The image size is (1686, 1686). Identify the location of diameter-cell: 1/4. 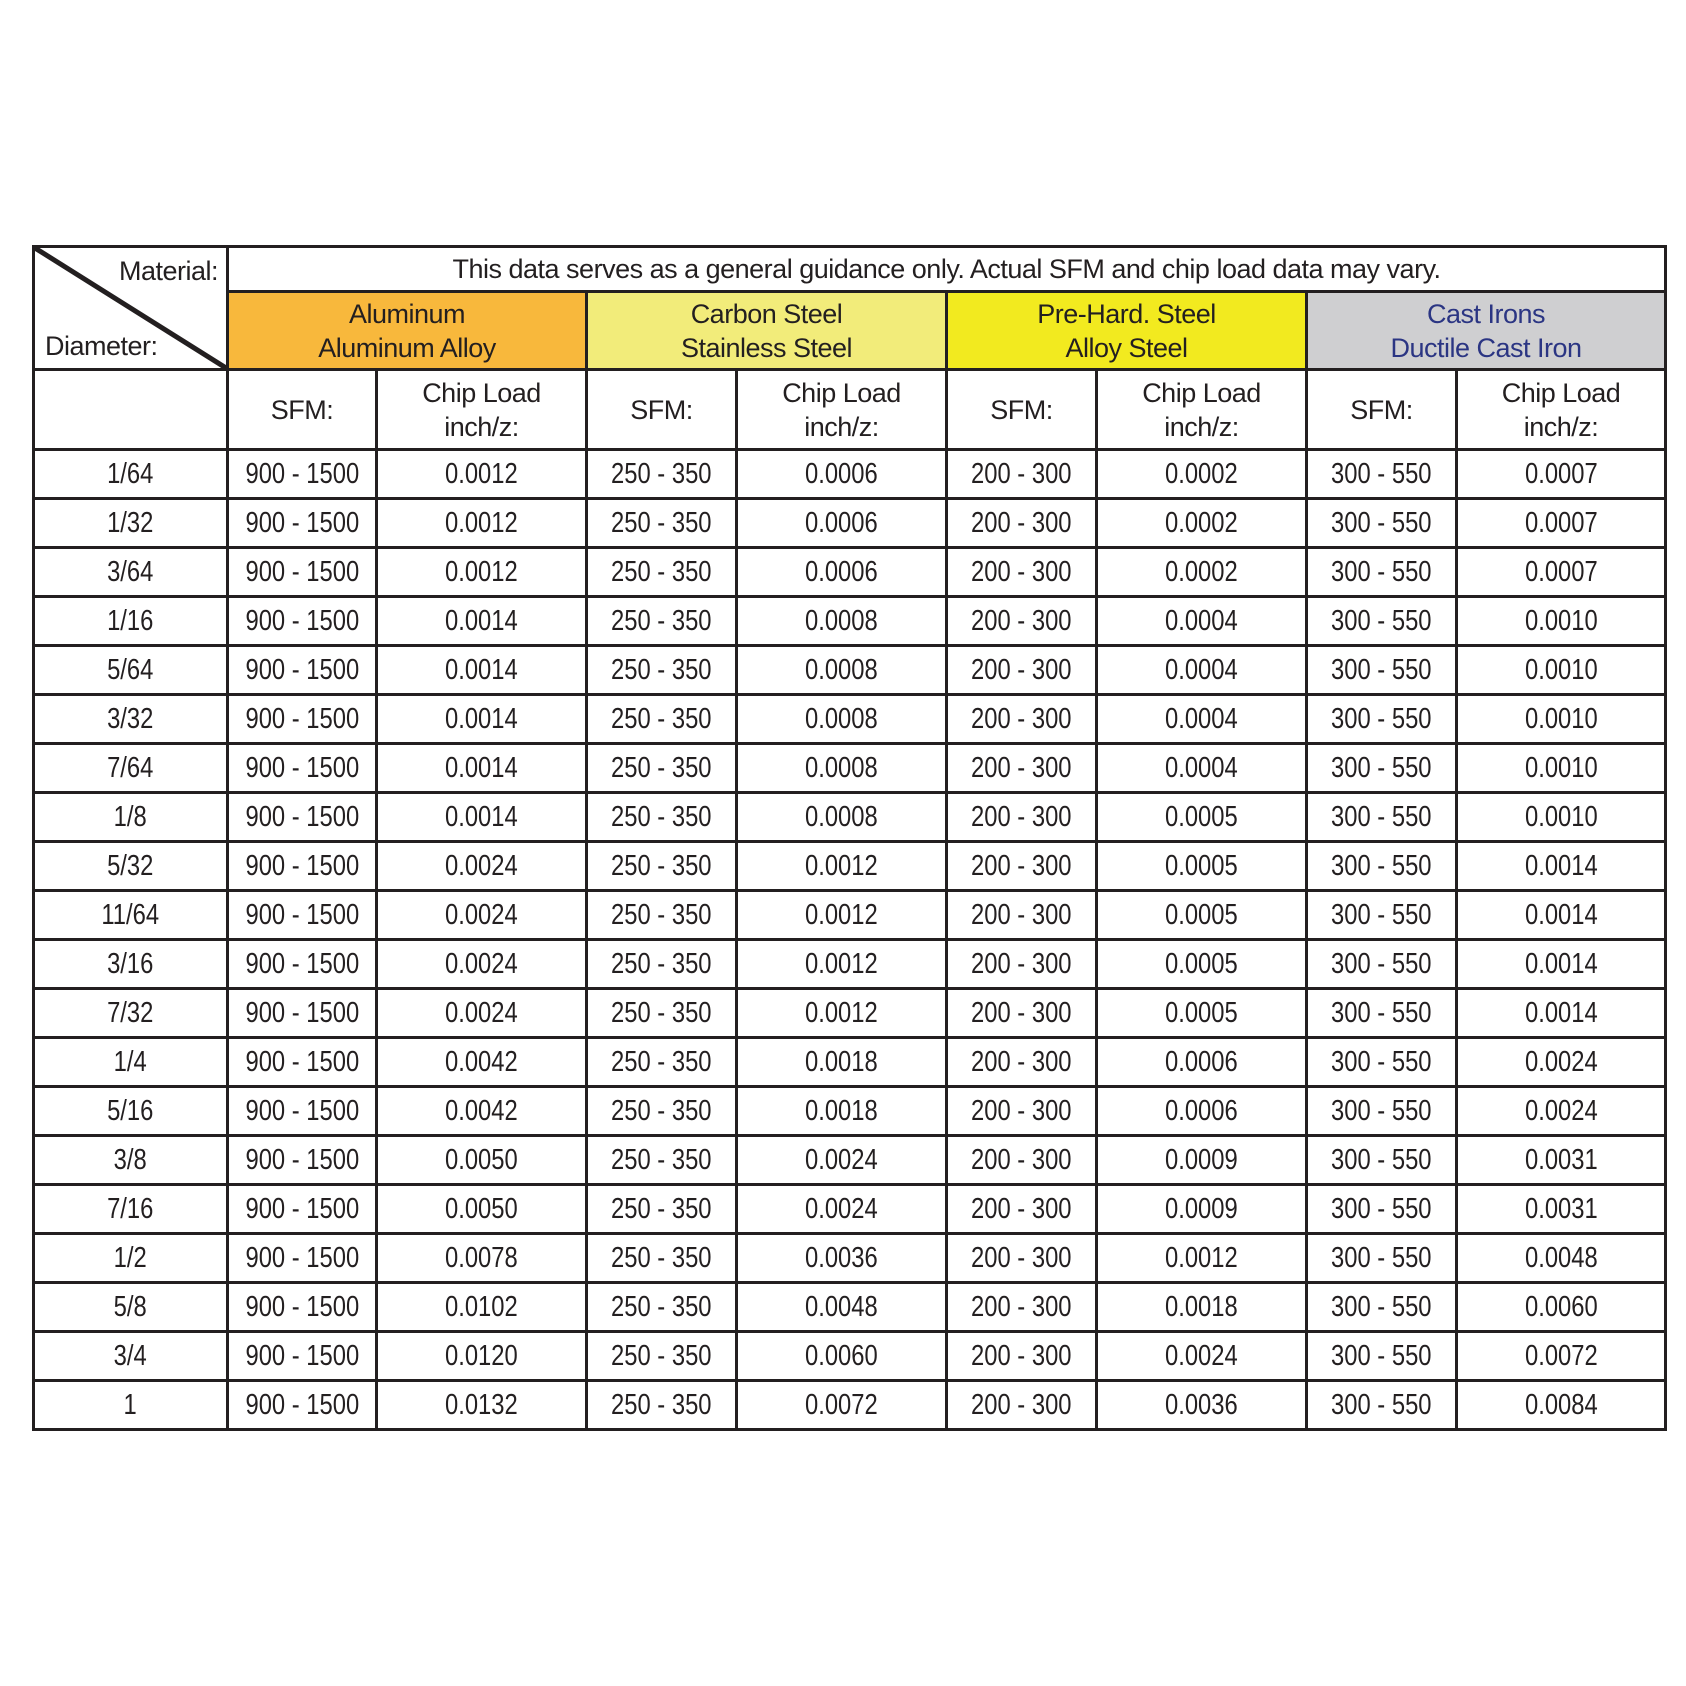
(130, 1062).